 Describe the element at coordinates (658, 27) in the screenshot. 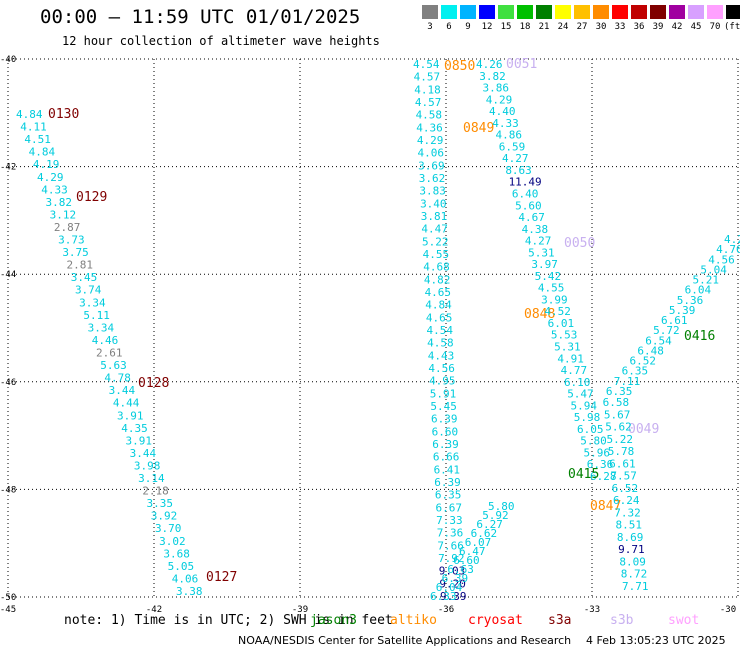

I see `scale-label: 39` at that location.